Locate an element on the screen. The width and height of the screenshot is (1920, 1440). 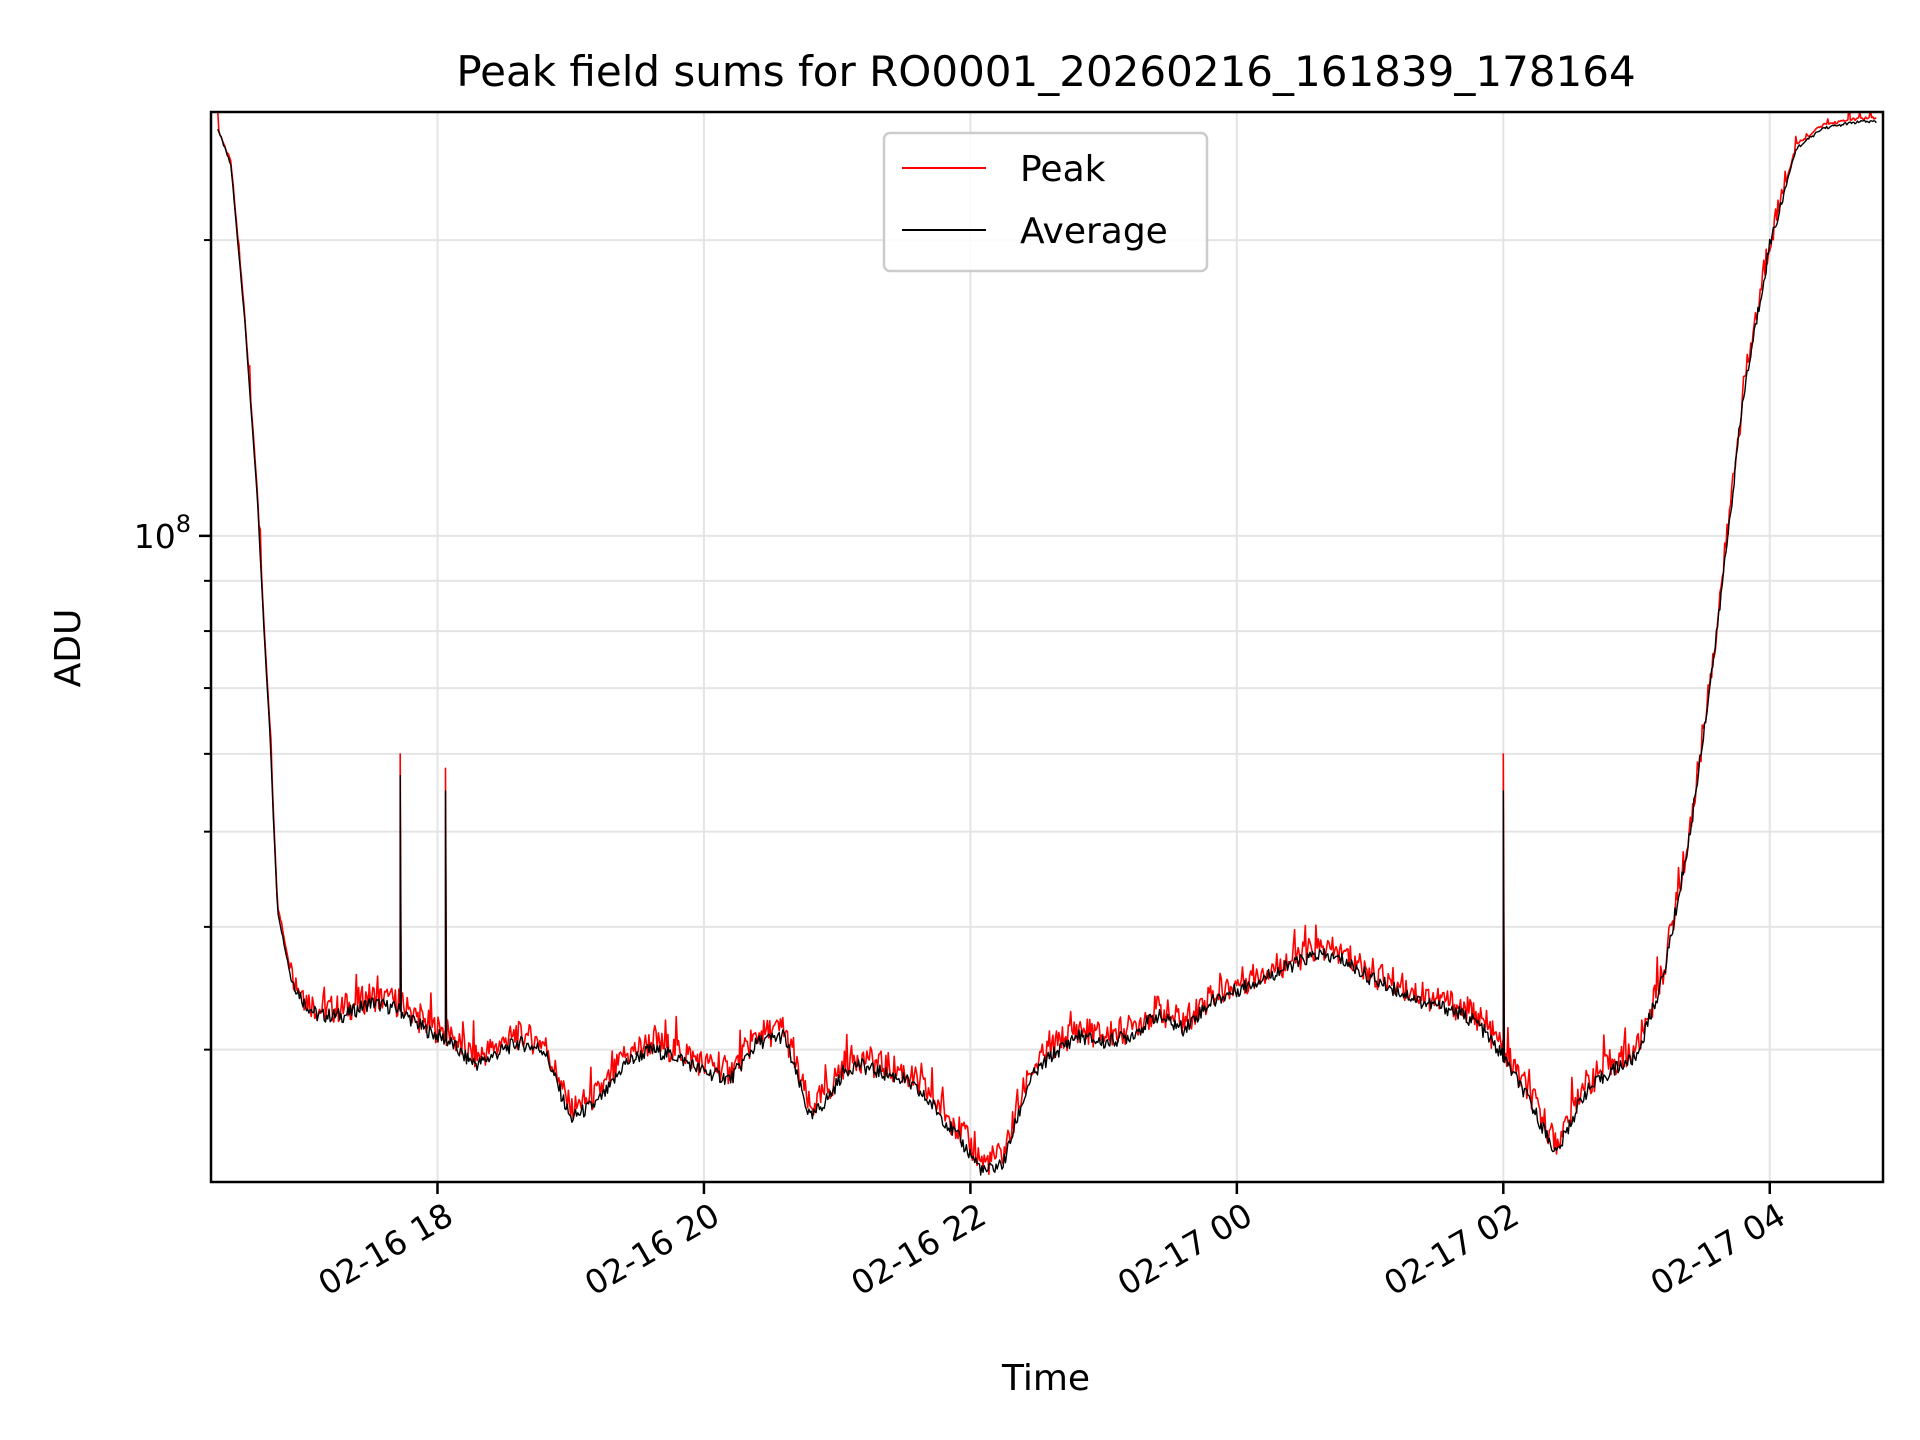
y-axis: 108 is located at coordinates (172, 645).